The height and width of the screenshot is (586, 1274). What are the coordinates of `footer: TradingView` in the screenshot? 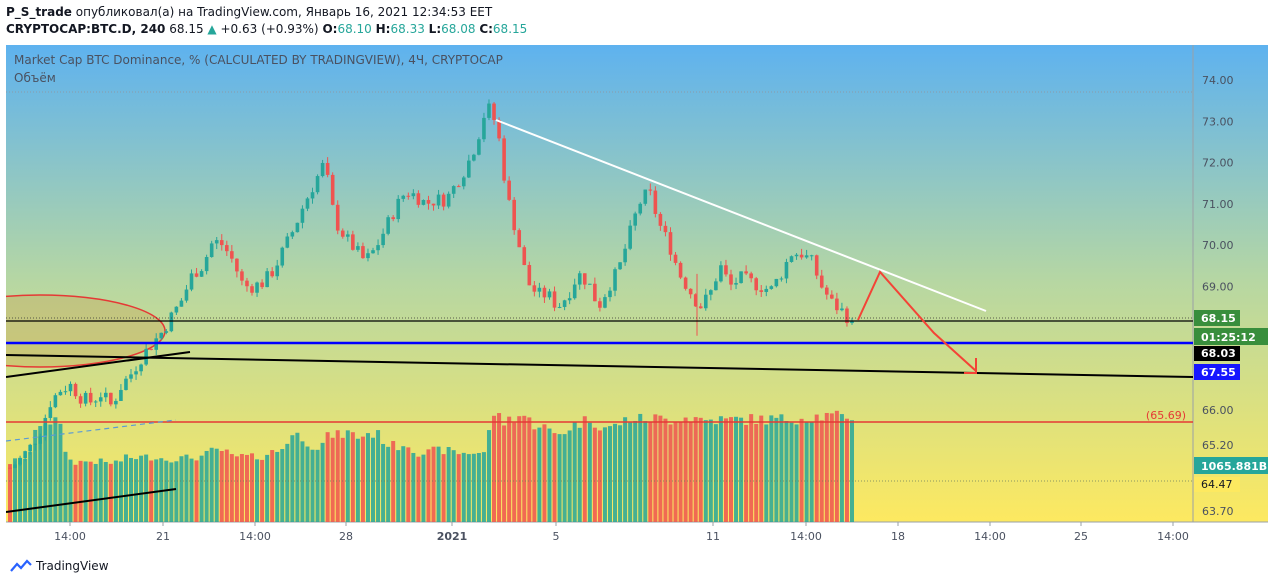 It's located at (59, 566).